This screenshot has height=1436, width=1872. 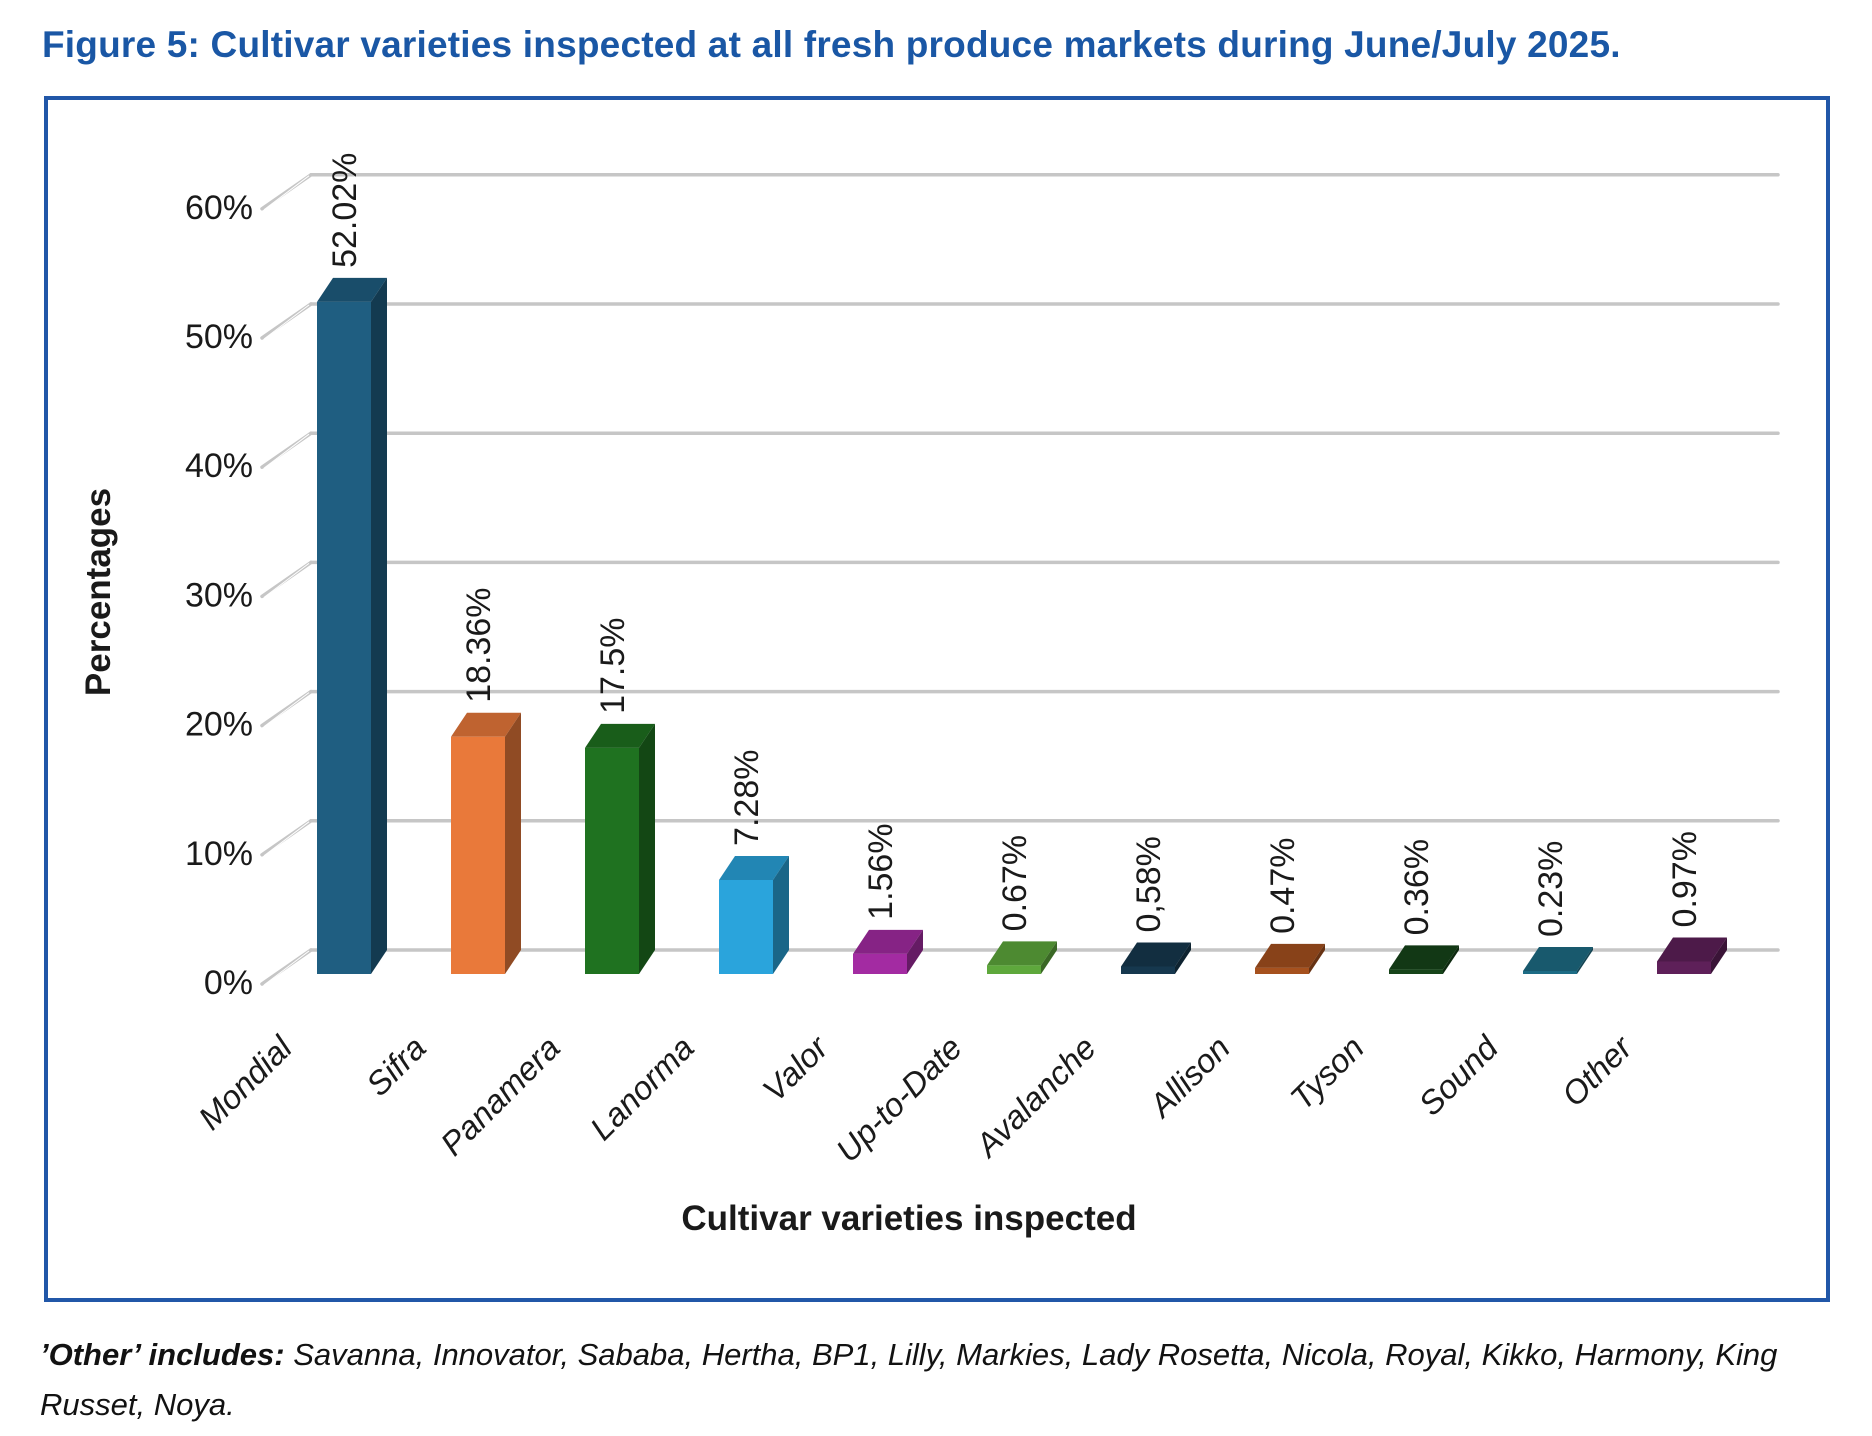 What do you see at coordinates (1189, 1077) in the screenshot?
I see `svg-text: Allison` at bounding box center [1189, 1077].